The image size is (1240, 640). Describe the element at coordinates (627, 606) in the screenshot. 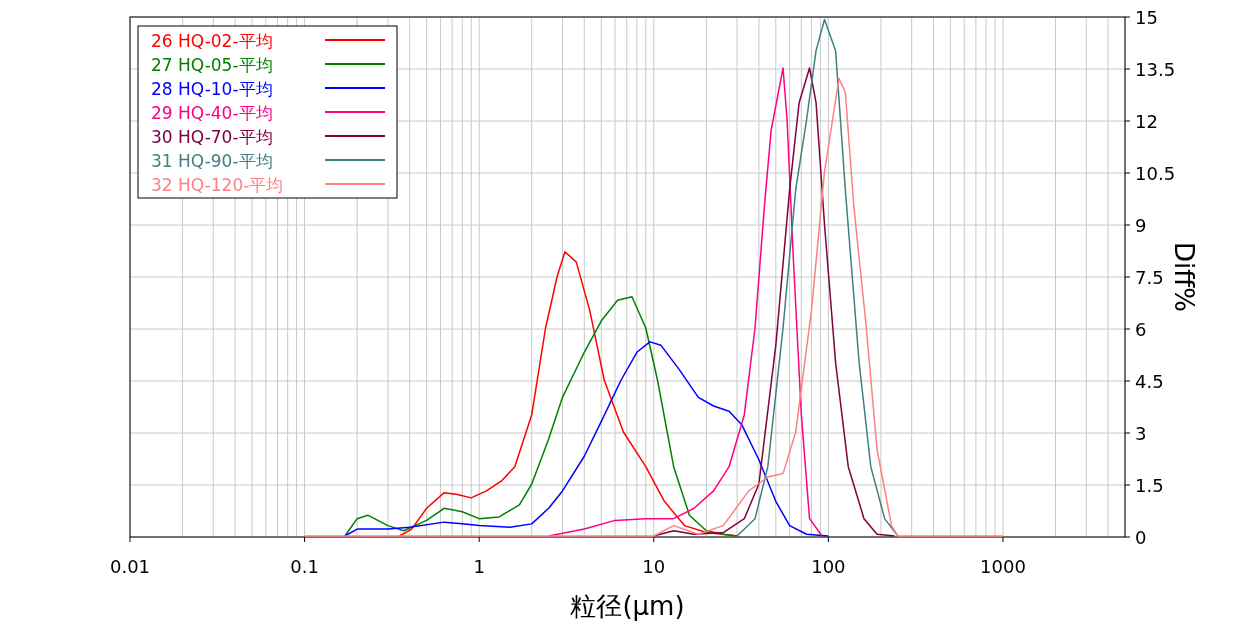

I see `x-axis-title: 粒径(μm)` at that location.